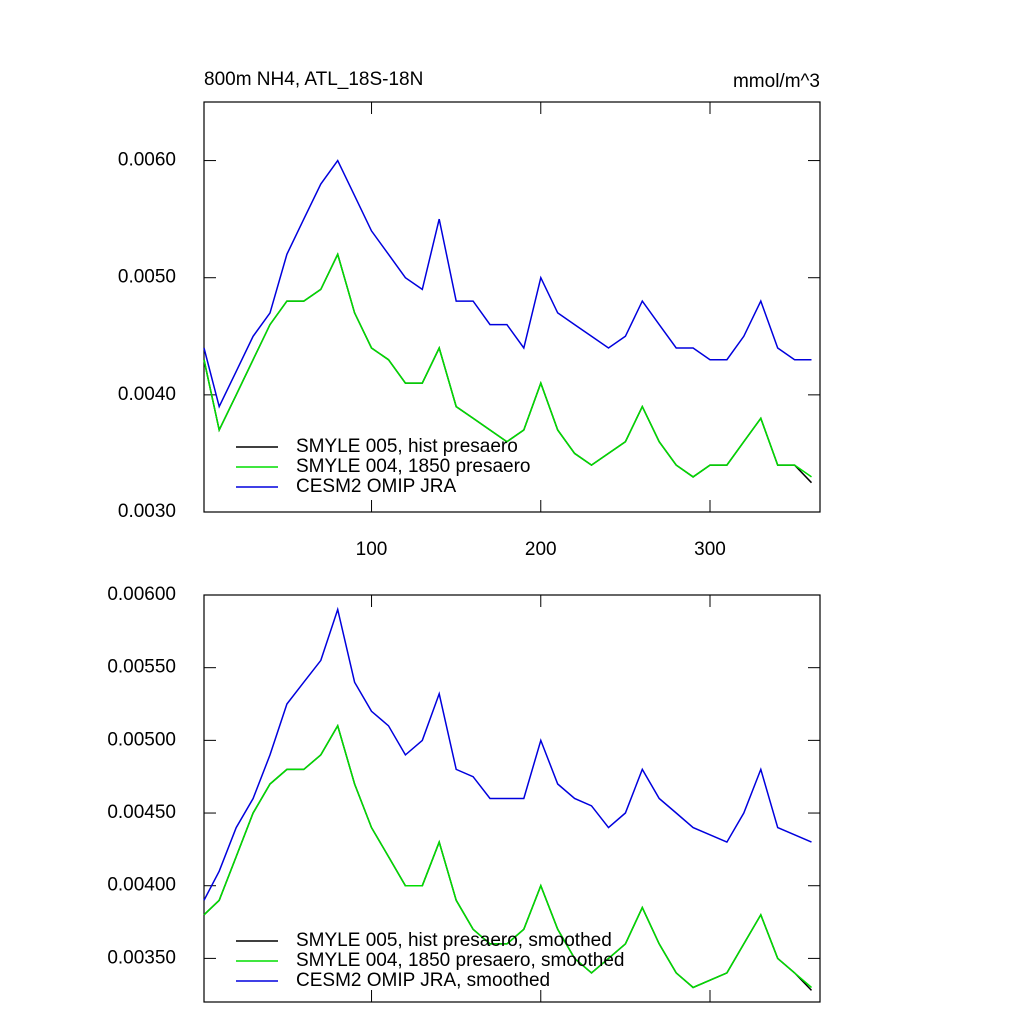  Describe the element at coordinates (541, 549) in the screenshot. I see `x-tick-label: 200` at that location.